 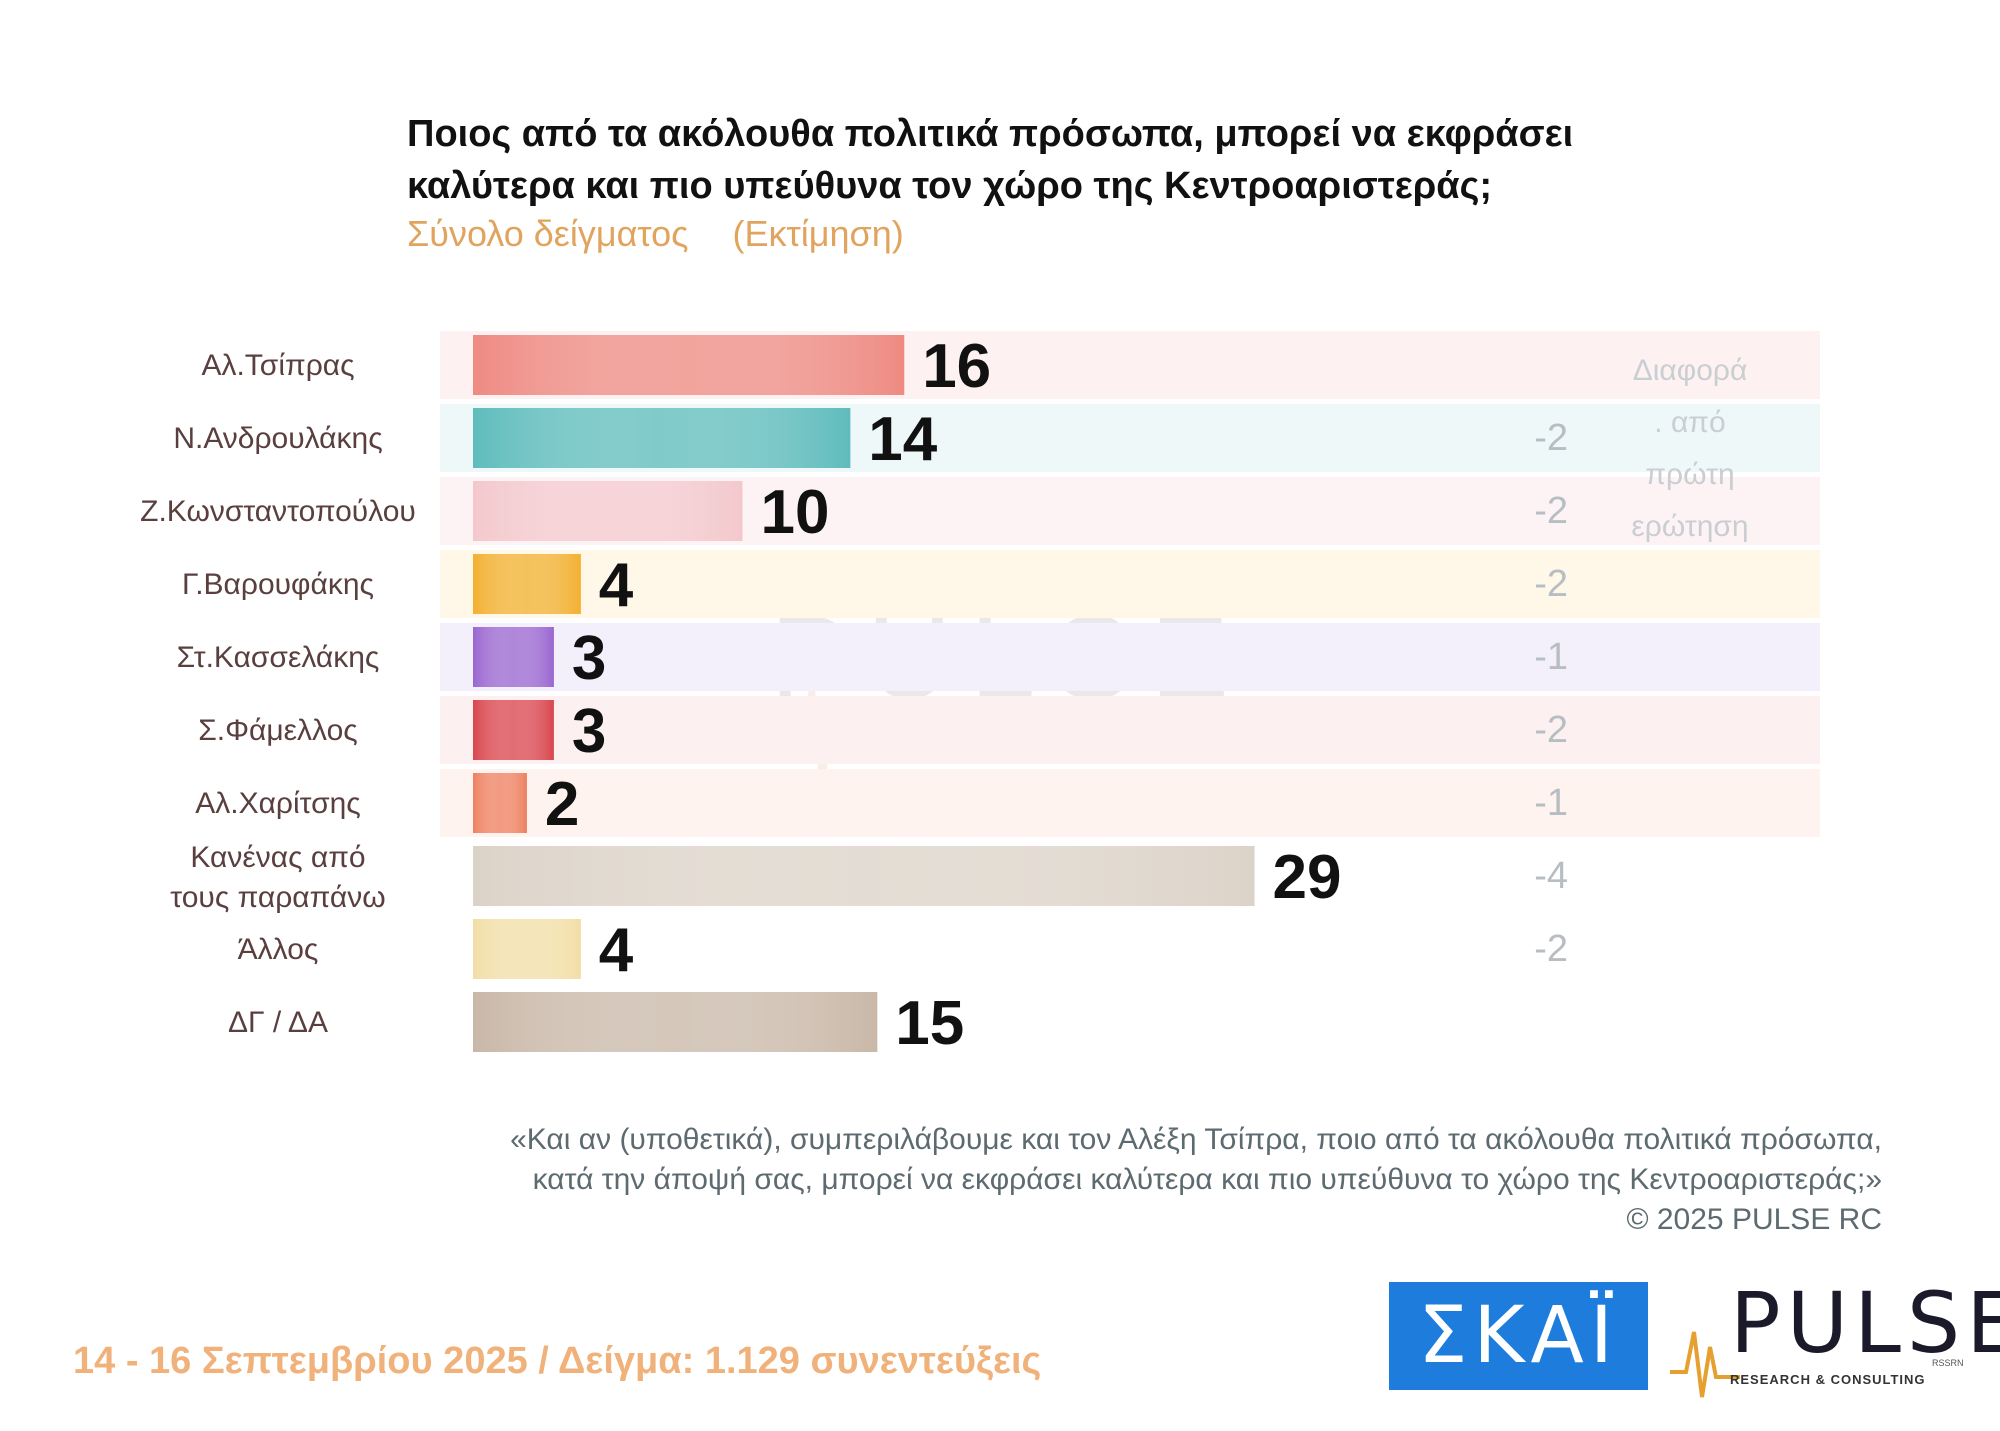 I want to click on category-label-line: Αλ.Τσίπρας, so click(x=277, y=365).